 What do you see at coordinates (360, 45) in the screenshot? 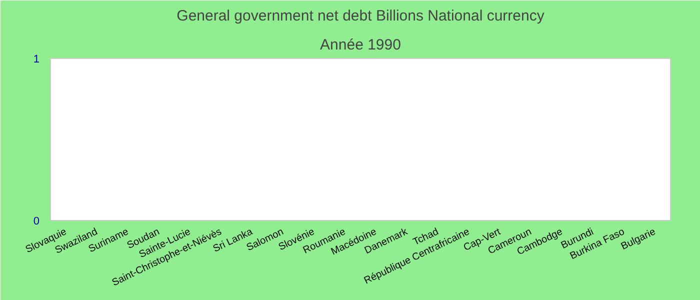
I see `chart-subtitle: Année 1990` at bounding box center [360, 45].